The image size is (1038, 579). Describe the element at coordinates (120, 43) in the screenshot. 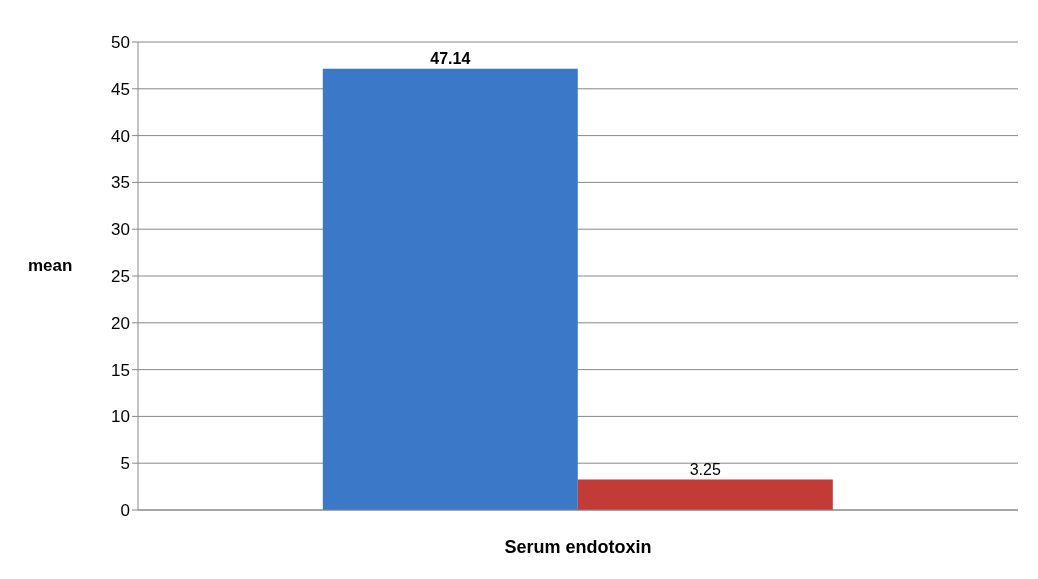

I see `y-tick-label: 50` at that location.